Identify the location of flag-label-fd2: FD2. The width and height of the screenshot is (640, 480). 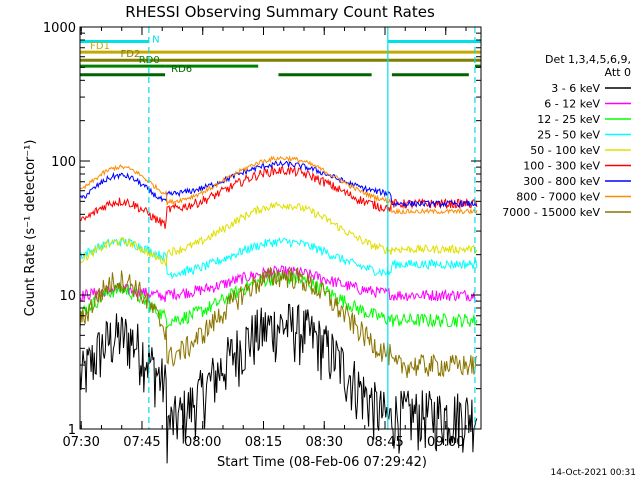
(131, 54).